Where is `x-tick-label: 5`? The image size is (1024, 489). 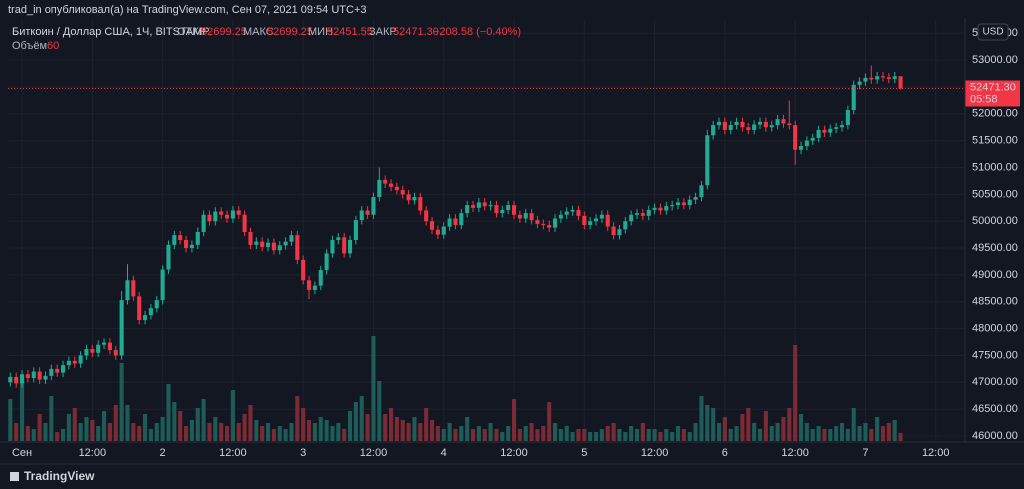
x-tick-label: 5 is located at coordinates (584, 453).